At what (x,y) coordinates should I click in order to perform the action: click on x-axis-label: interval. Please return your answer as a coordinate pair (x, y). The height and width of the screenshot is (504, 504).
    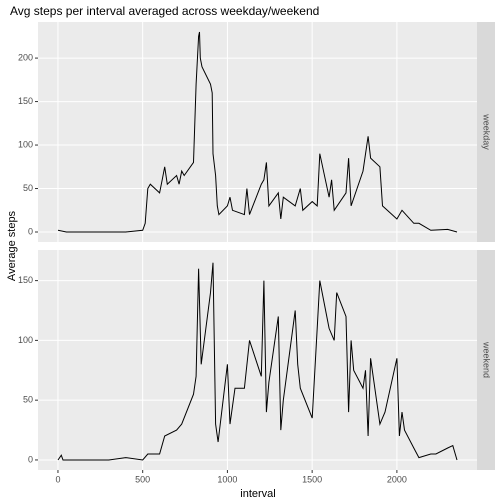
    Looking at the image, I should click on (257, 494).